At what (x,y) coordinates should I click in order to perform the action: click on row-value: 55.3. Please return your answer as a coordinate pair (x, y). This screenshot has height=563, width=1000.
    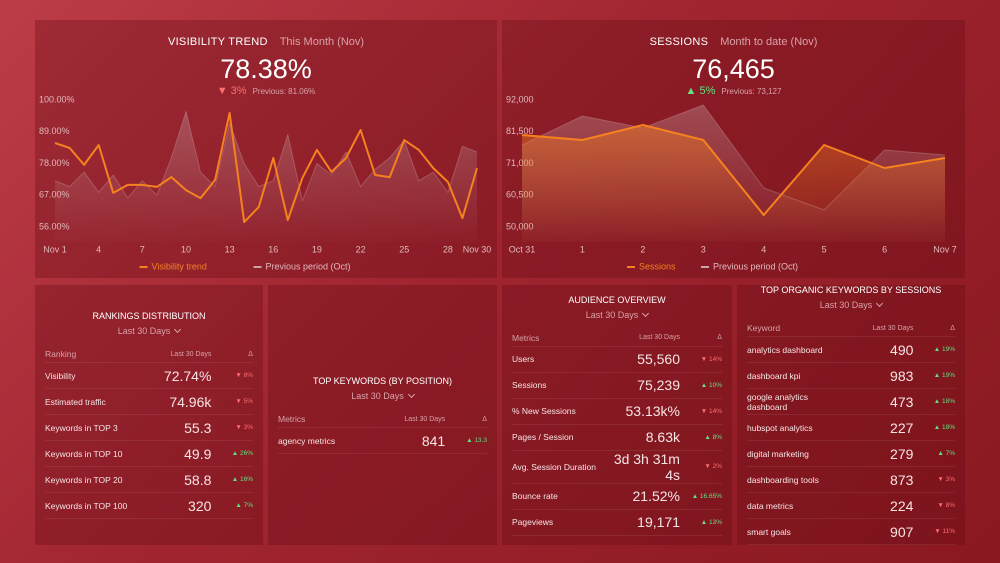
    Looking at the image, I should click on (198, 427).